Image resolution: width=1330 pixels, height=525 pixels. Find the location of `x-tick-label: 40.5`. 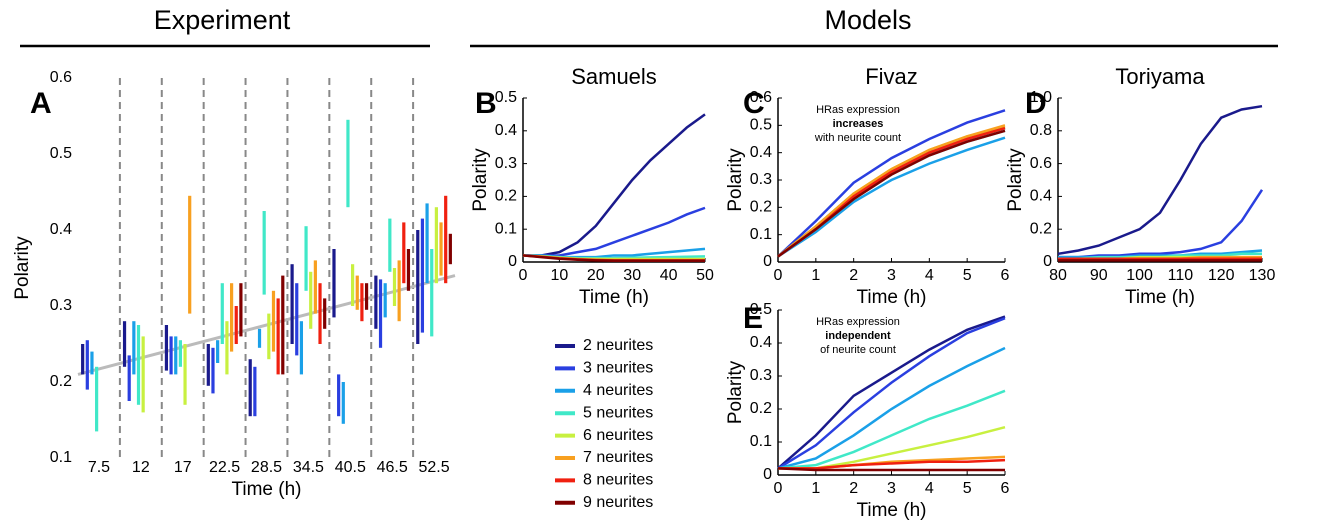

x-tick-label: 40.5 is located at coordinates (350, 467).